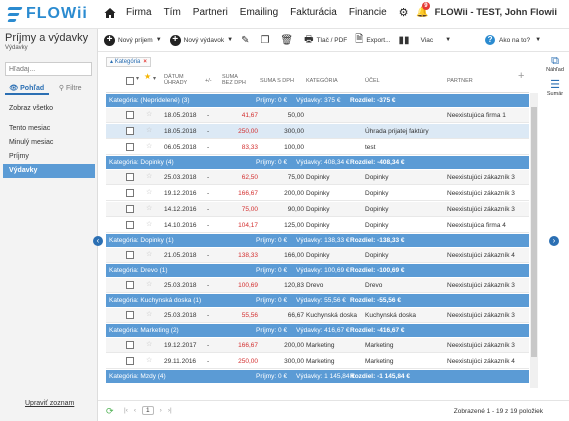 This screenshot has width=569, height=421. Describe the element at coordinates (130, 81) in the screenshot. I see `select-all-checkbox` at that location.